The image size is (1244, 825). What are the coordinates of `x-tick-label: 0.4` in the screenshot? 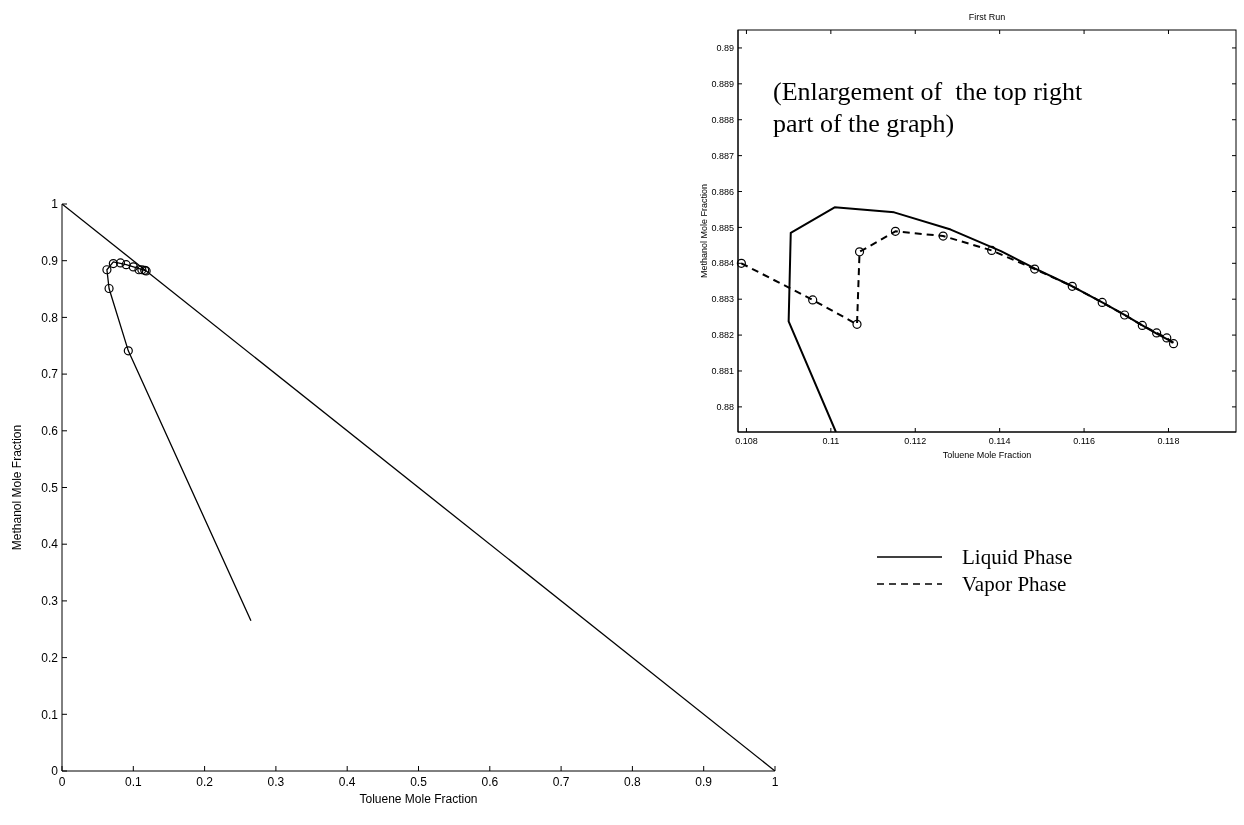 It's located at (347, 782).